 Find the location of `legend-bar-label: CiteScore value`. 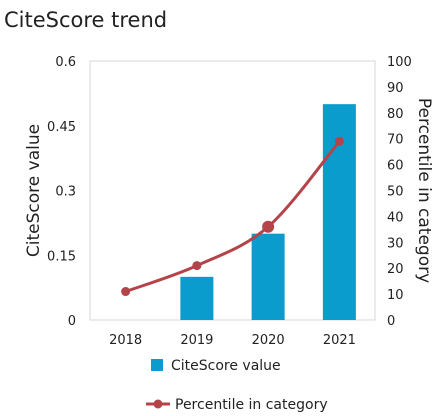

legend-bar-label: CiteScore value is located at coordinates (226, 366).